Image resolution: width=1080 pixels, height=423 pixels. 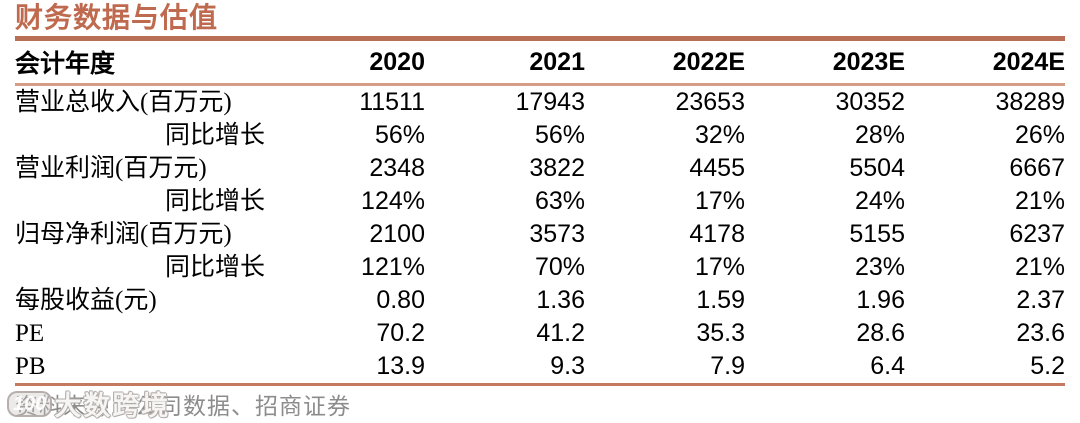 What do you see at coordinates (880, 333) in the screenshot?
I see `table-cell: 28.6` at bounding box center [880, 333].